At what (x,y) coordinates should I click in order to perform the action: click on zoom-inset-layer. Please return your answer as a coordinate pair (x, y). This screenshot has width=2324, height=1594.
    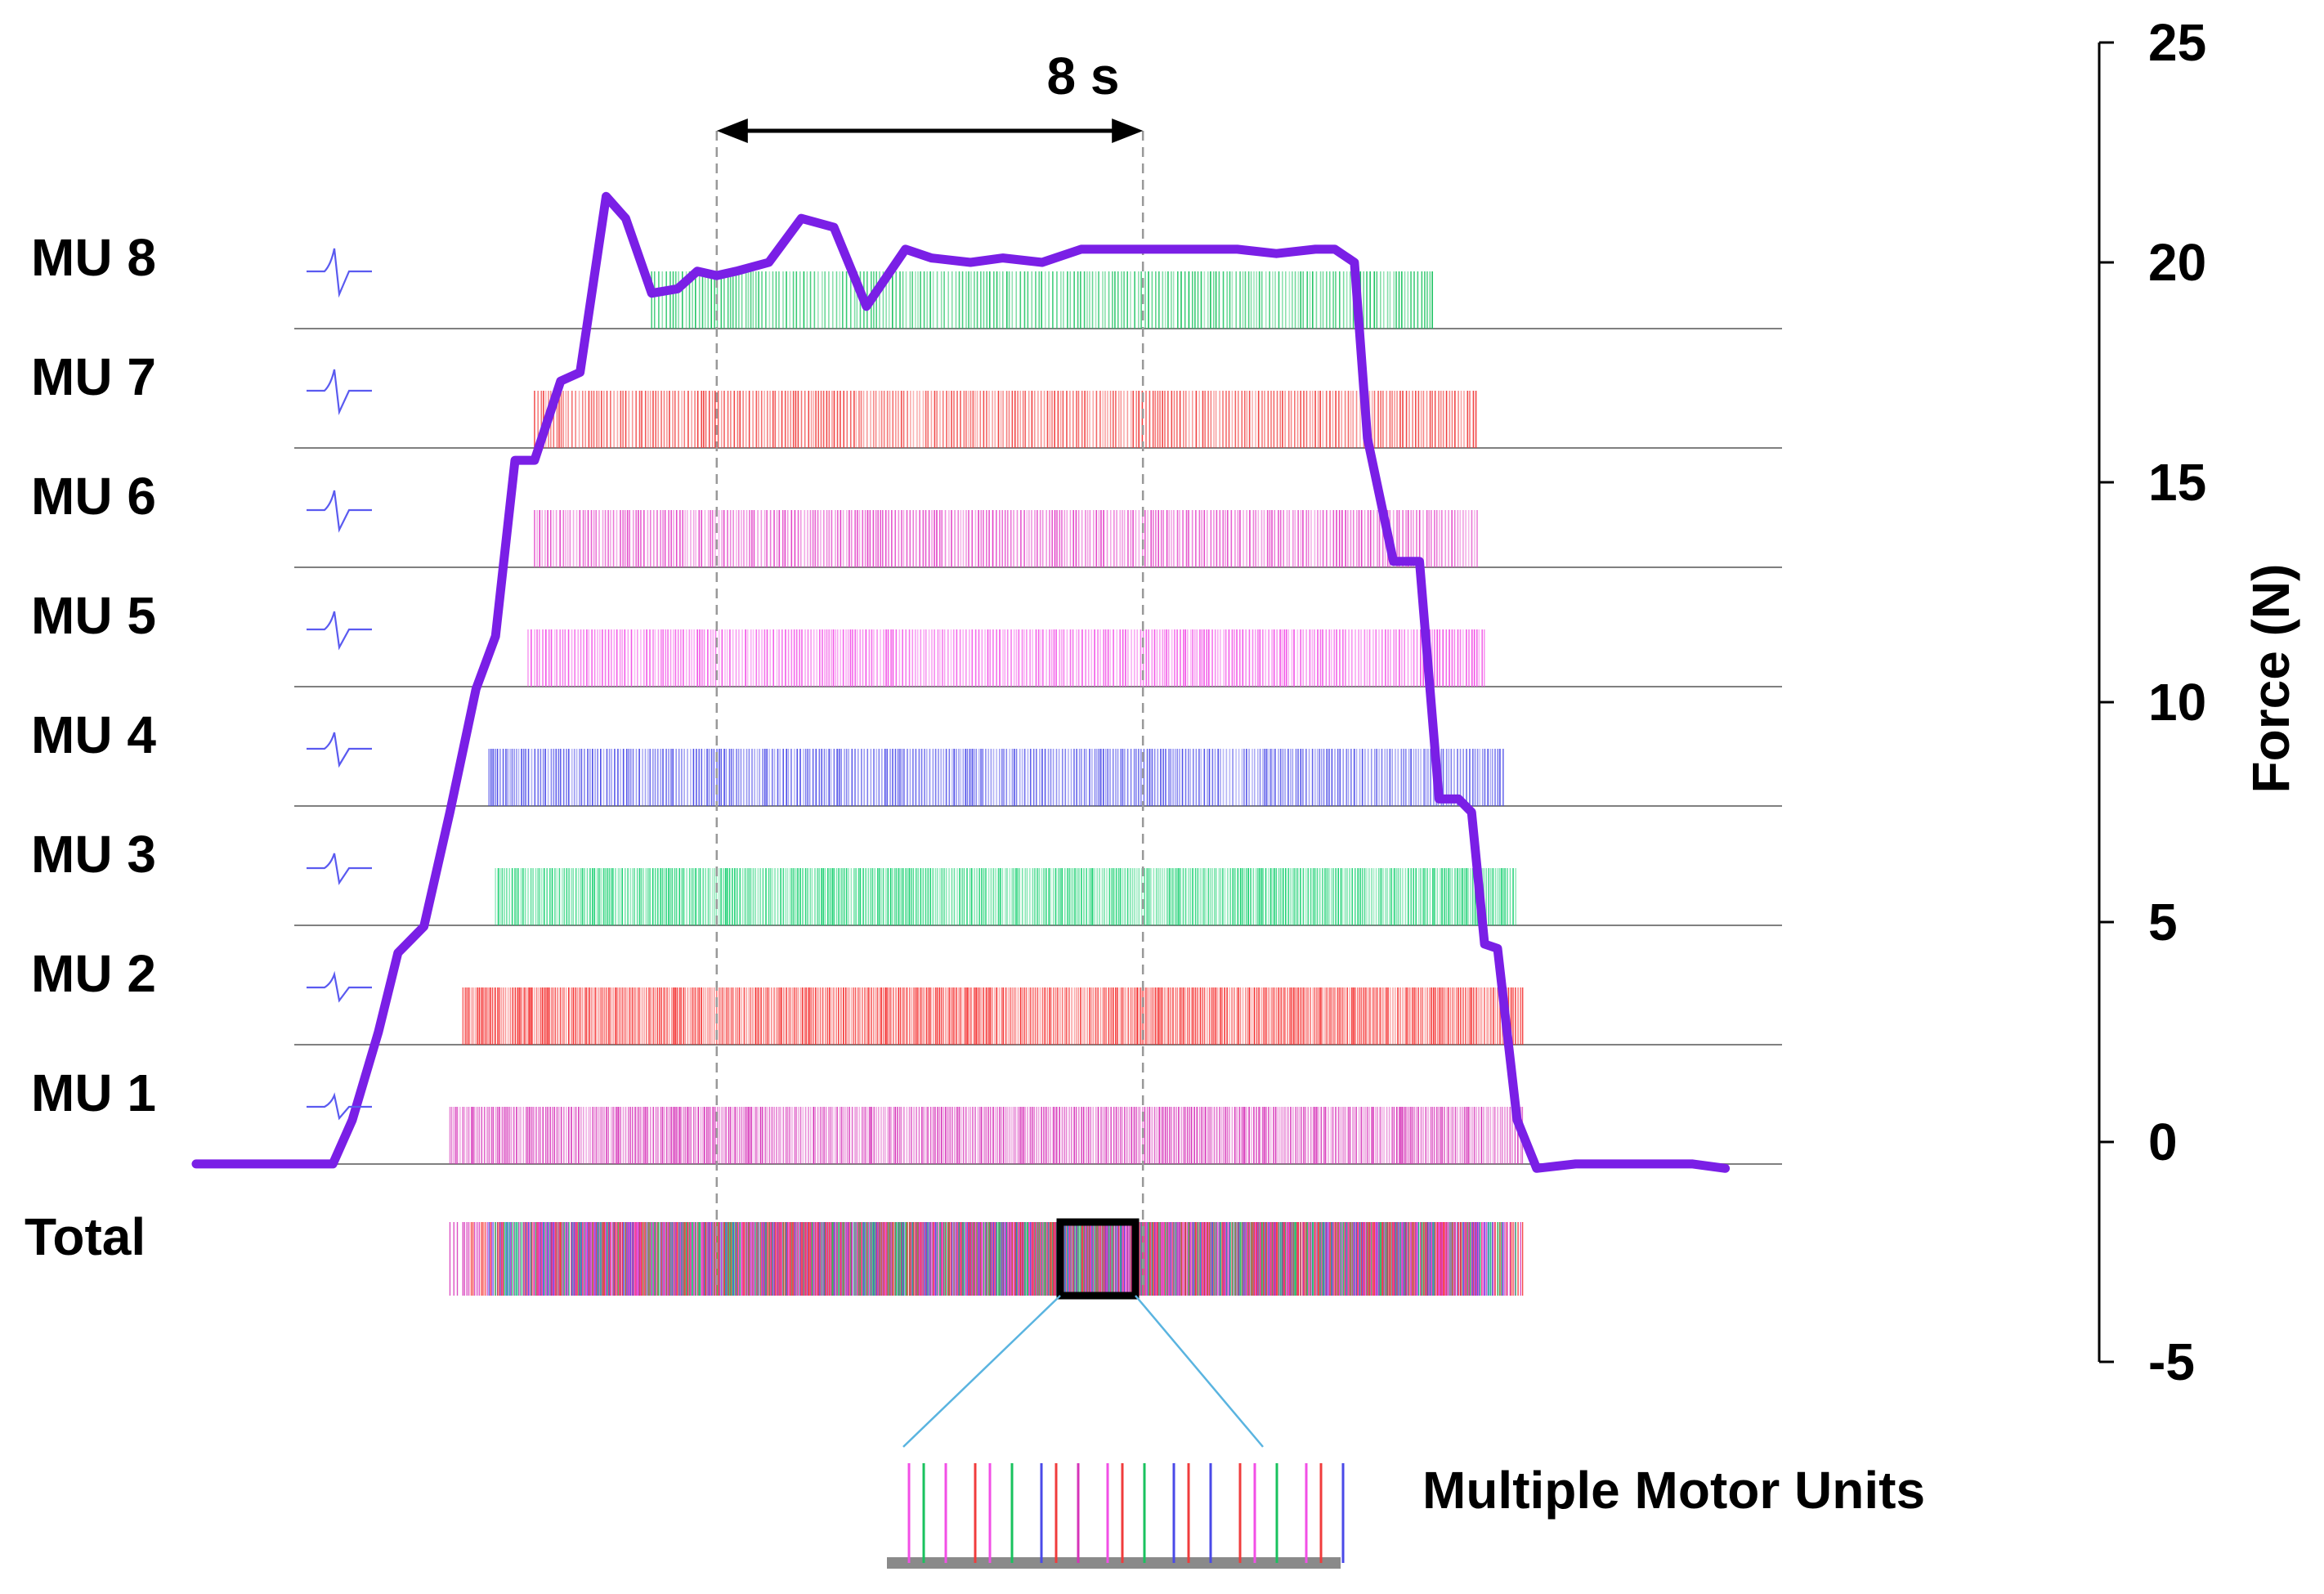
    Looking at the image, I should click on (1116, 1393).